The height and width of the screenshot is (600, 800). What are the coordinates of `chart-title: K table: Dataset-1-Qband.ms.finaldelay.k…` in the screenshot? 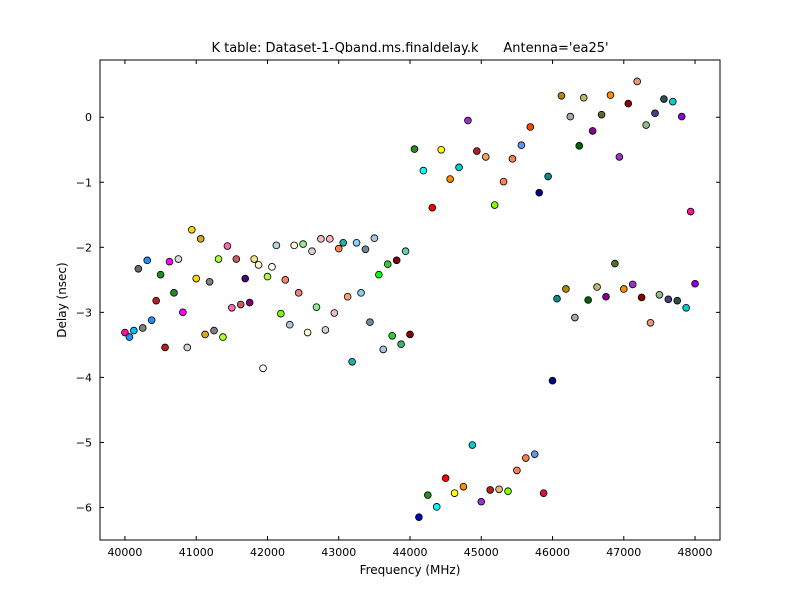 It's located at (409, 48).